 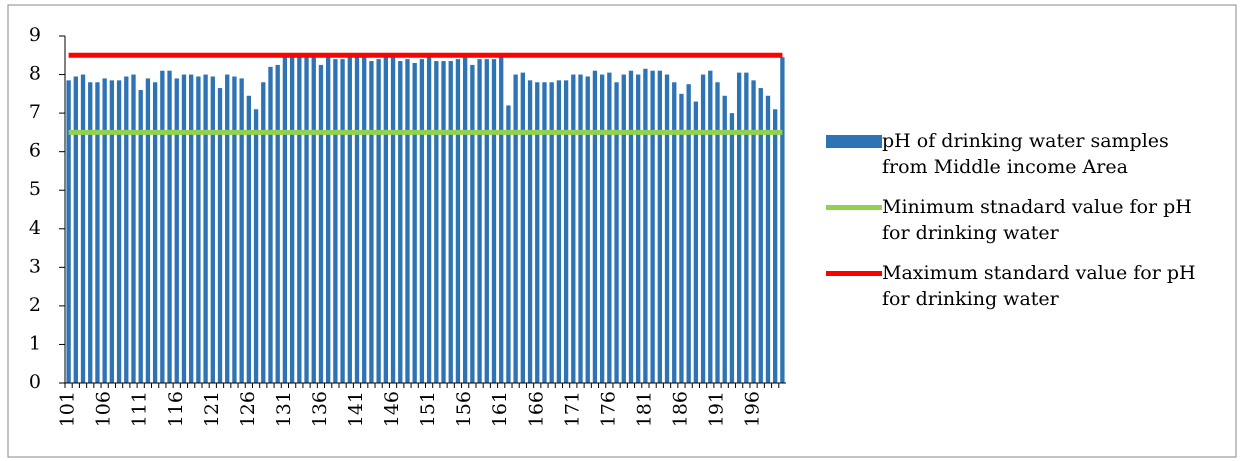 I want to click on x-tick-label: 106, so click(x=104, y=409).